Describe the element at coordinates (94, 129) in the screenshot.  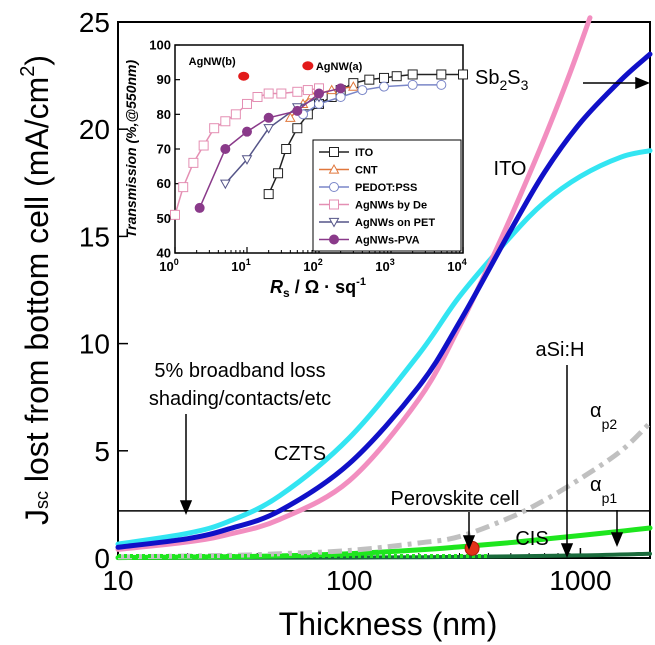
I see `main-y-tick-label: 20` at that location.